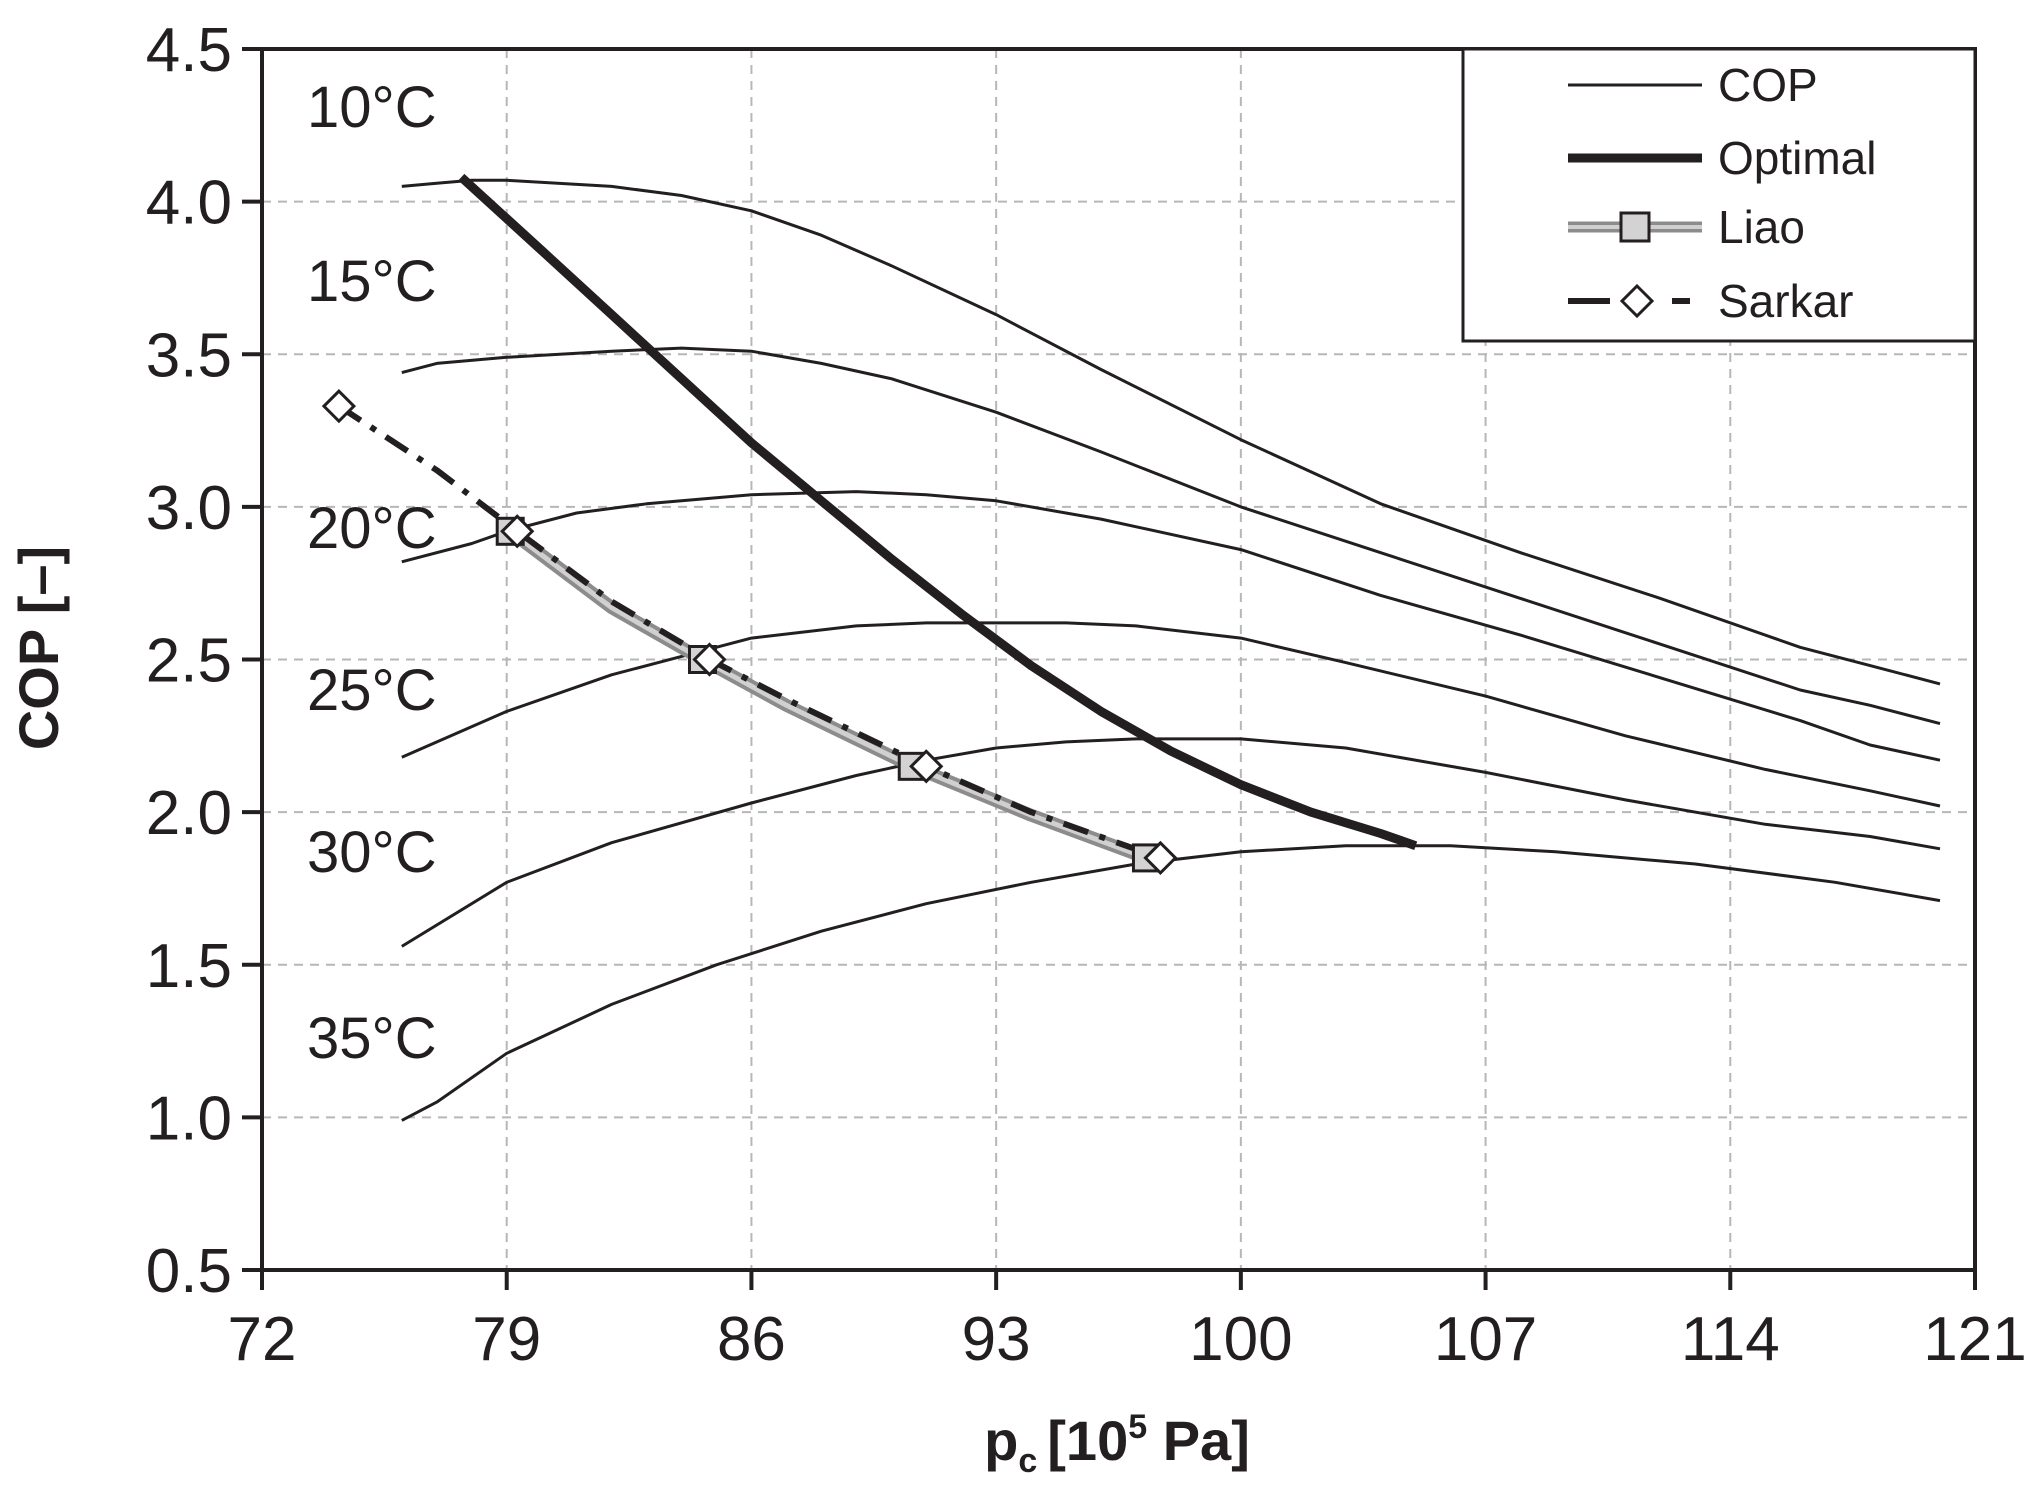 The image size is (2030, 1497). Describe the element at coordinates (189, 661) in the screenshot. I see `y-tick-label: 2.5` at that location.